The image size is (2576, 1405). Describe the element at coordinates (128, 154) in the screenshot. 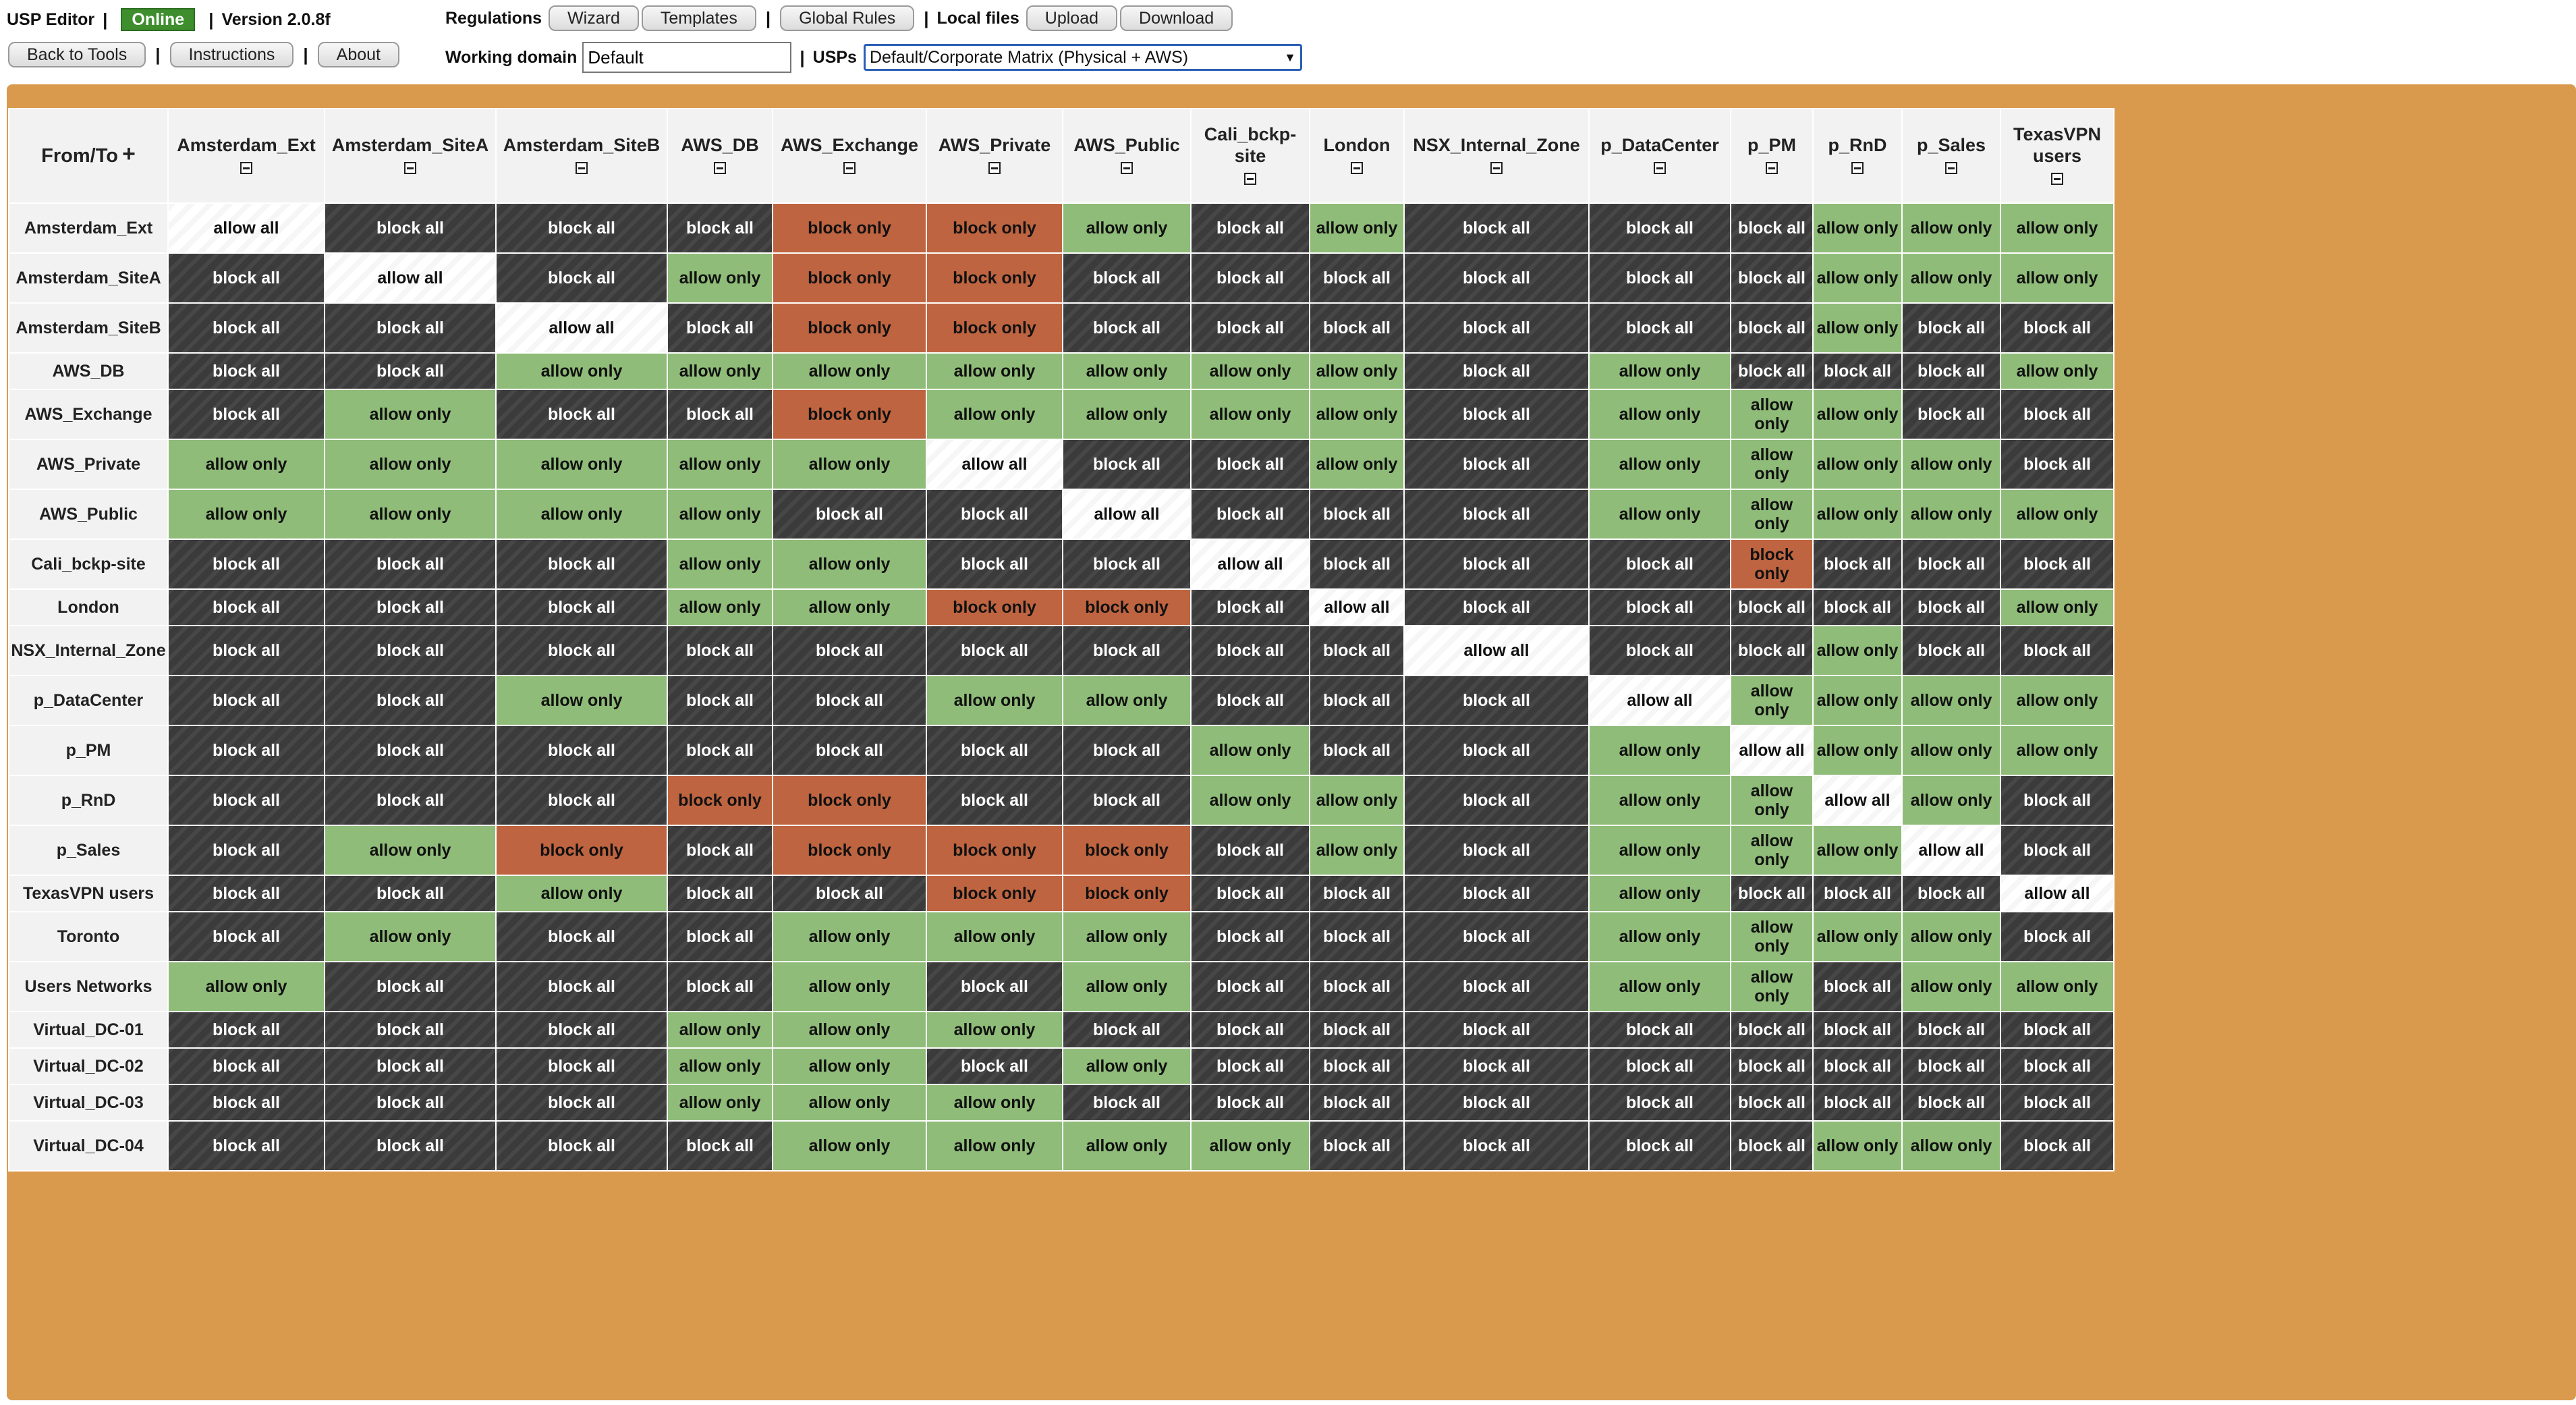

I see `expand-plus-icon: +` at that location.